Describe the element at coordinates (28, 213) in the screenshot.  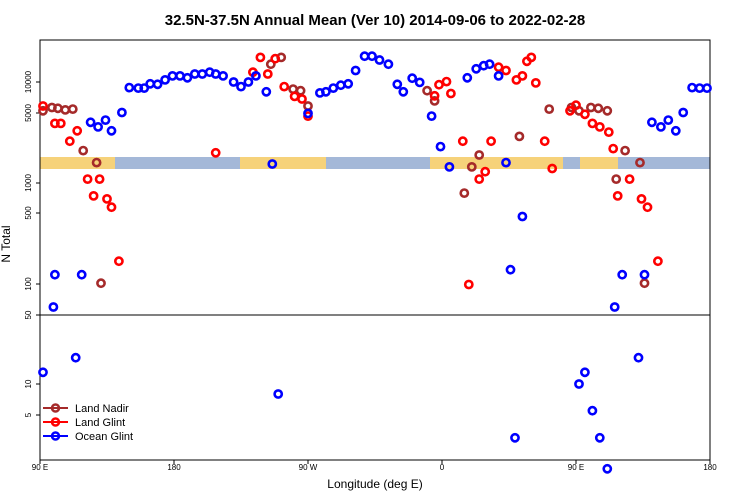
I see `y-tick-label: 500` at that location.